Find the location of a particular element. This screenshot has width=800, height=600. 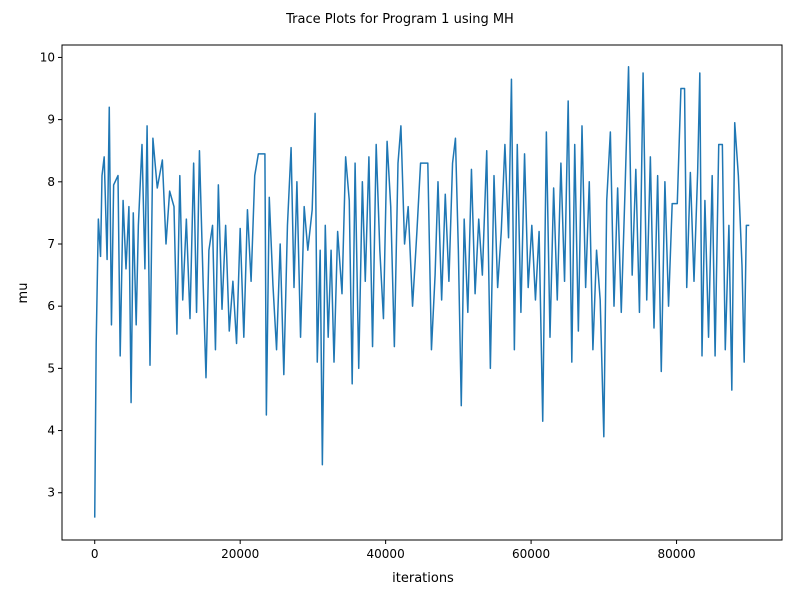

y-tick-label: 6 is located at coordinates (51, 306).